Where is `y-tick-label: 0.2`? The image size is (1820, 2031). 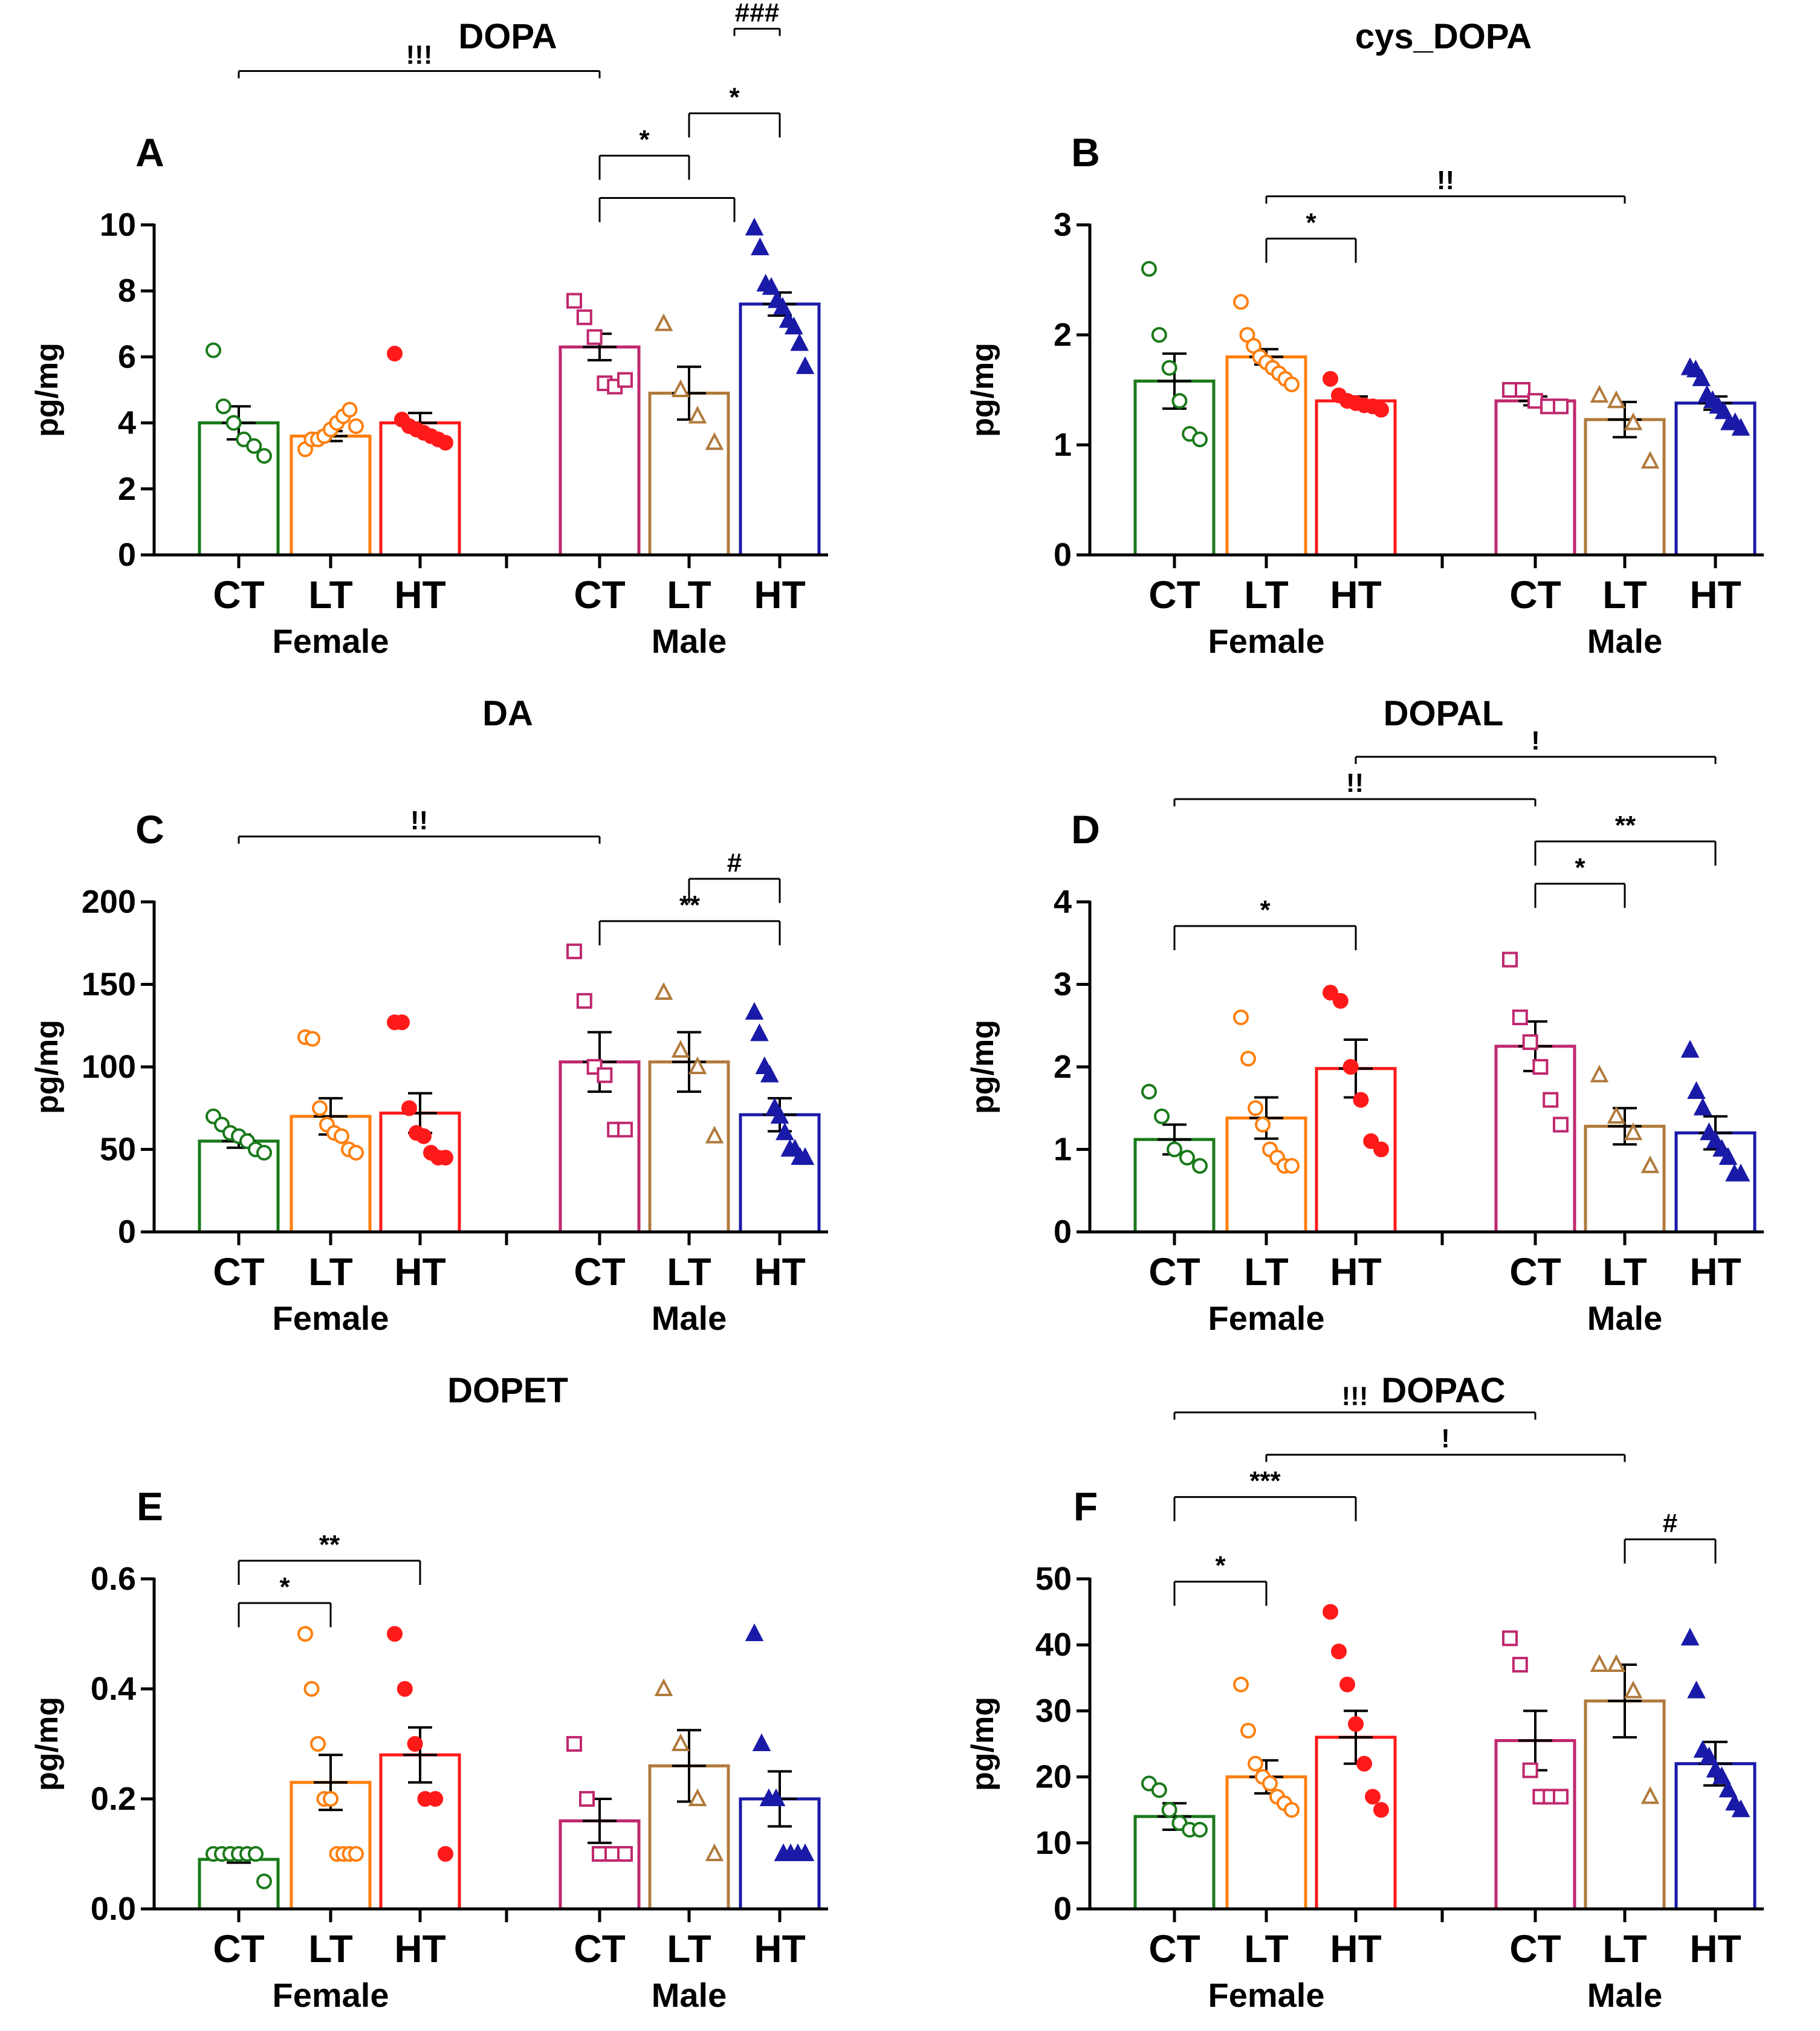
y-tick-label: 0.2 is located at coordinates (113, 1799).